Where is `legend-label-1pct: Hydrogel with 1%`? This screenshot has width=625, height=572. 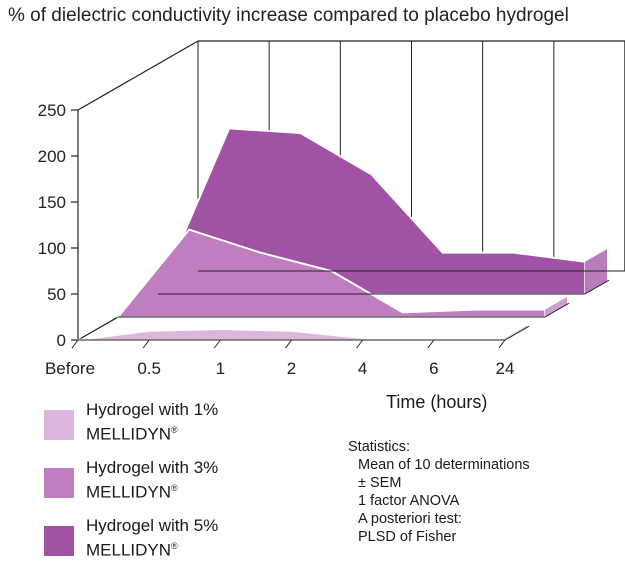
legend-label-1pct: Hydrogel with 1% is located at coordinates (152, 409).